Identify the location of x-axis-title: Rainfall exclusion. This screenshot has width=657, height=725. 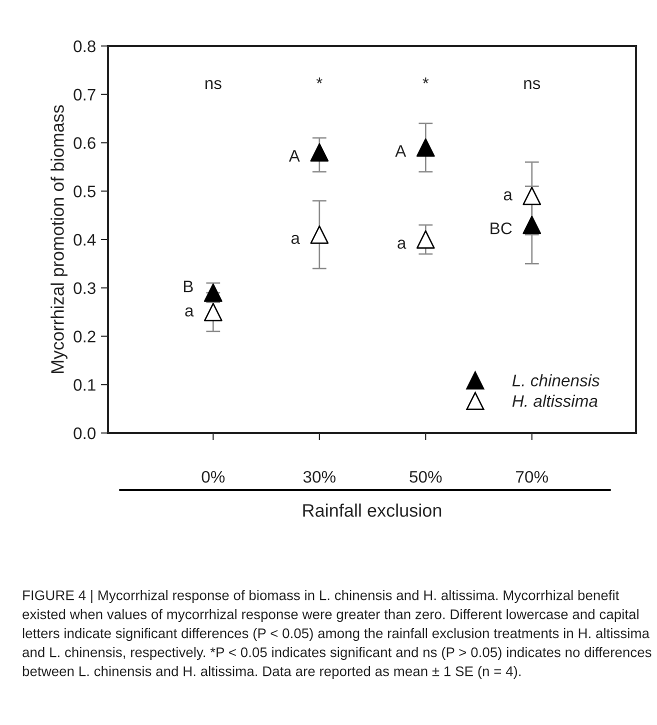
(372, 510).